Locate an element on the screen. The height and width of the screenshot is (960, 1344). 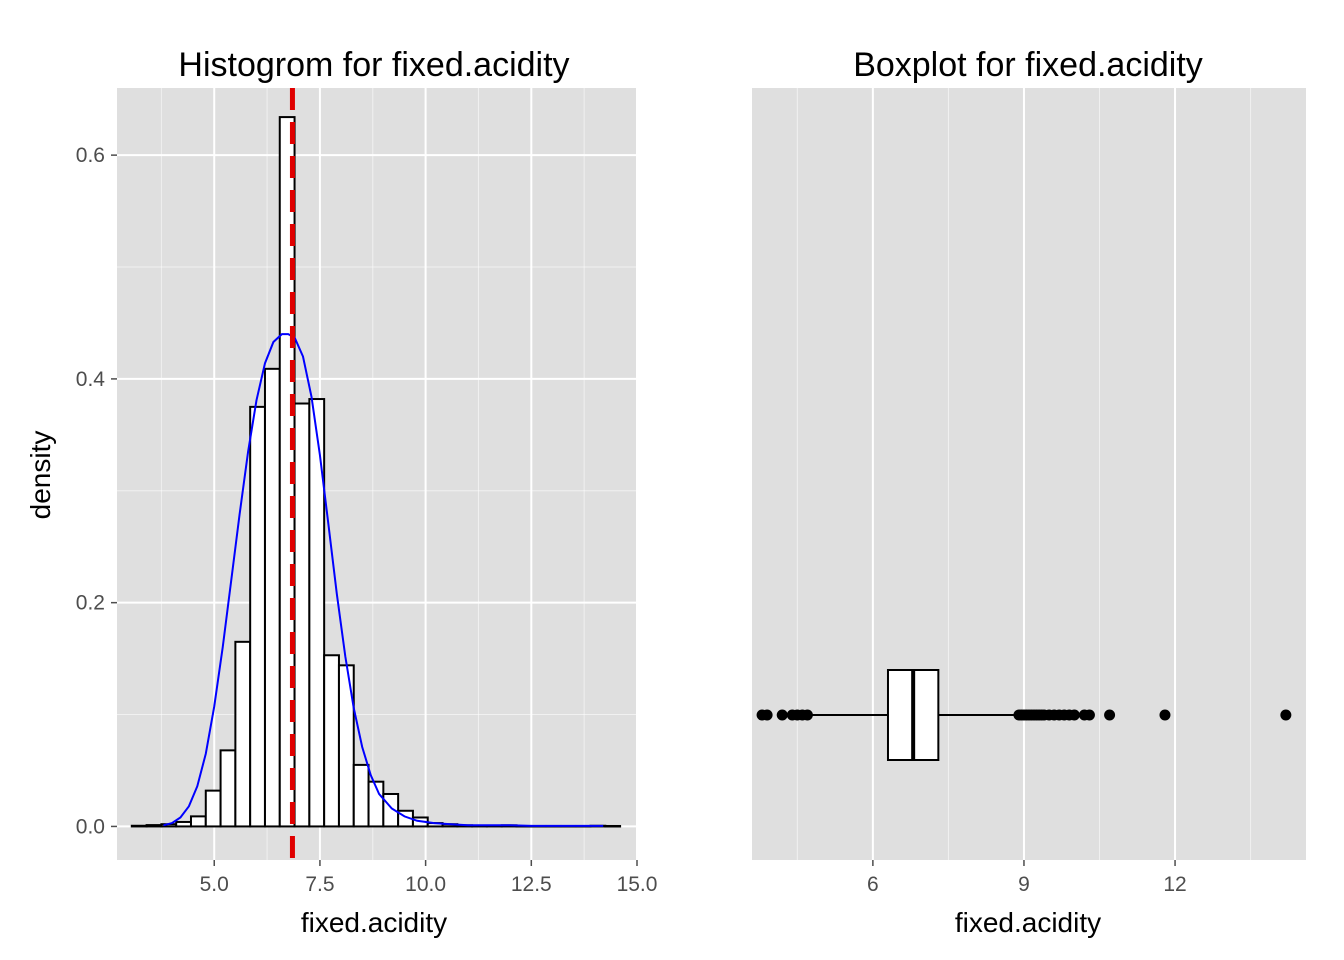
boxplot-x-ticks: 6 9 12 is located at coordinates (1027, 878).